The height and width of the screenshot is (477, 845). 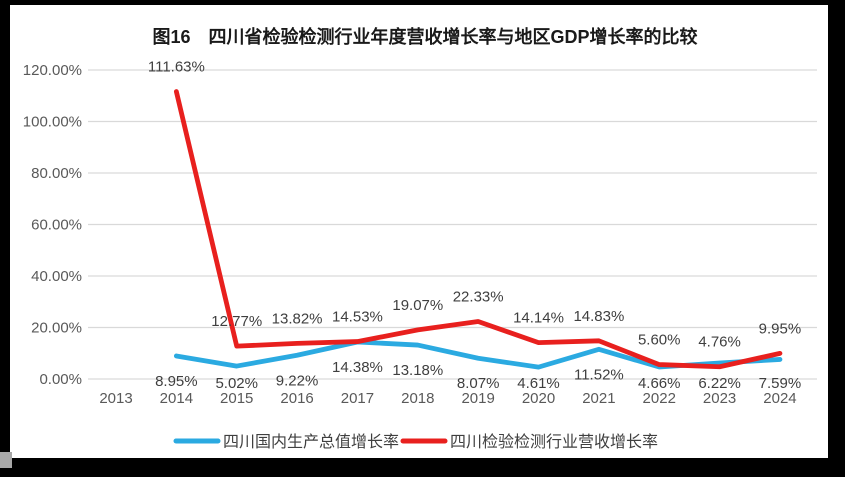 I want to click on x-tick-label: 2019, so click(x=477, y=398).